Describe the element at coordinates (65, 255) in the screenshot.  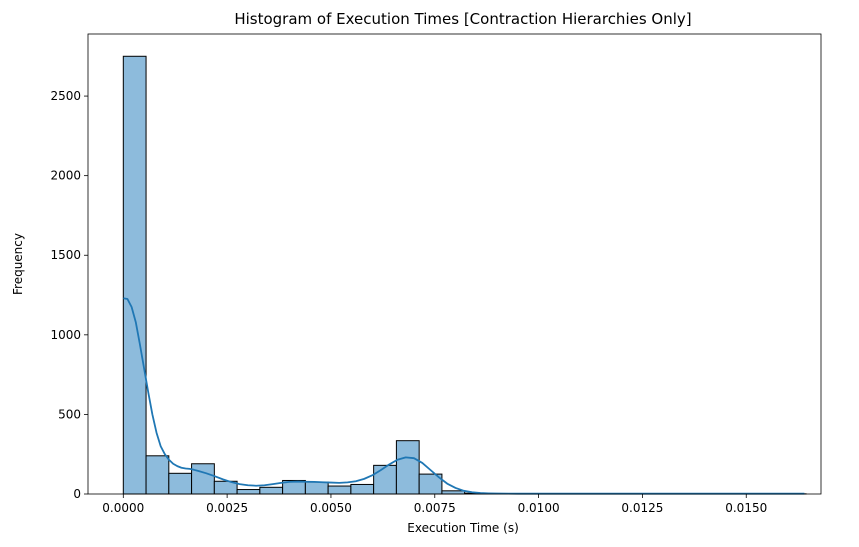
I see `y-tick-label: 1500` at that location.